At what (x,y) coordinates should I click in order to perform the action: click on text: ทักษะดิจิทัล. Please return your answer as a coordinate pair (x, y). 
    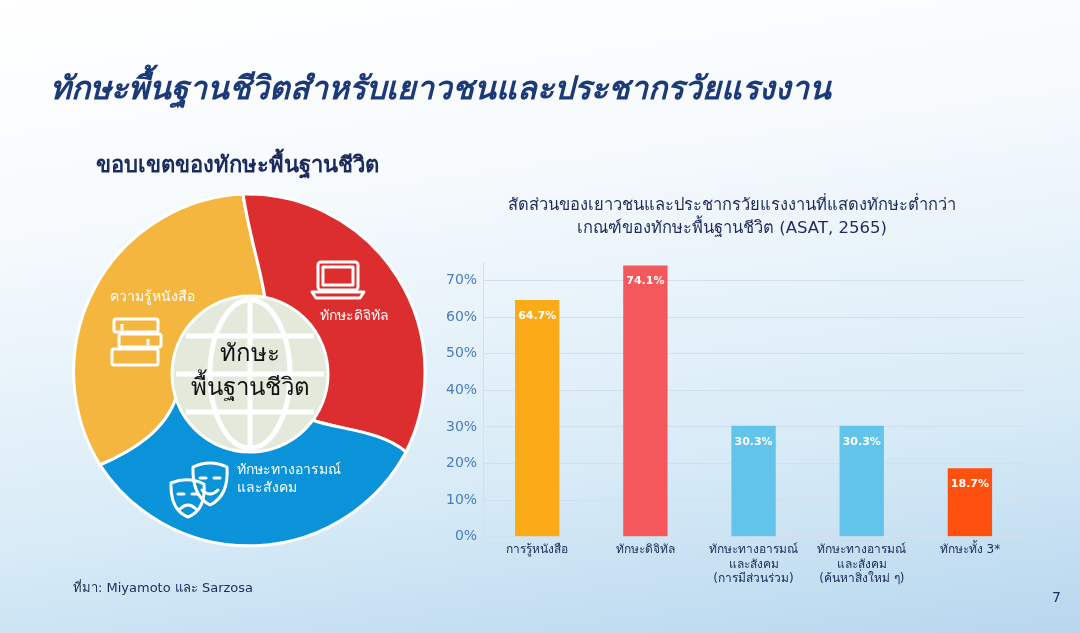
    Looking at the image, I should click on (354, 315).